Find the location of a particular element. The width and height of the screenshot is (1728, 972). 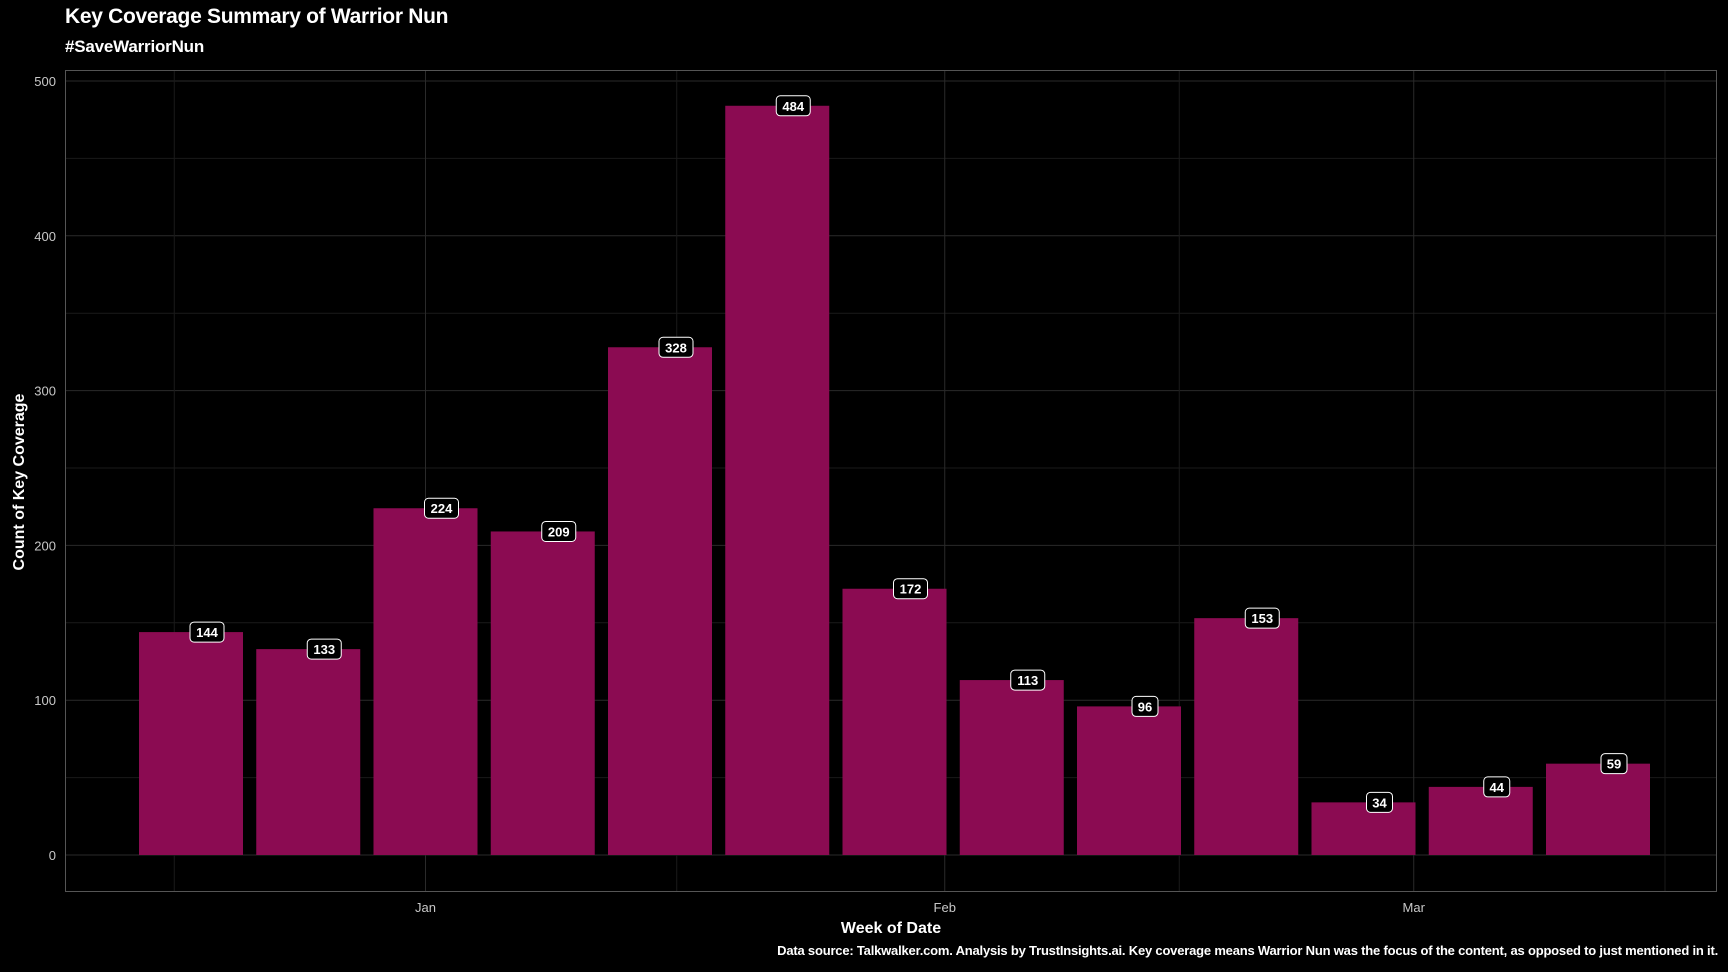

bar-value-label: 224 is located at coordinates (442, 508).